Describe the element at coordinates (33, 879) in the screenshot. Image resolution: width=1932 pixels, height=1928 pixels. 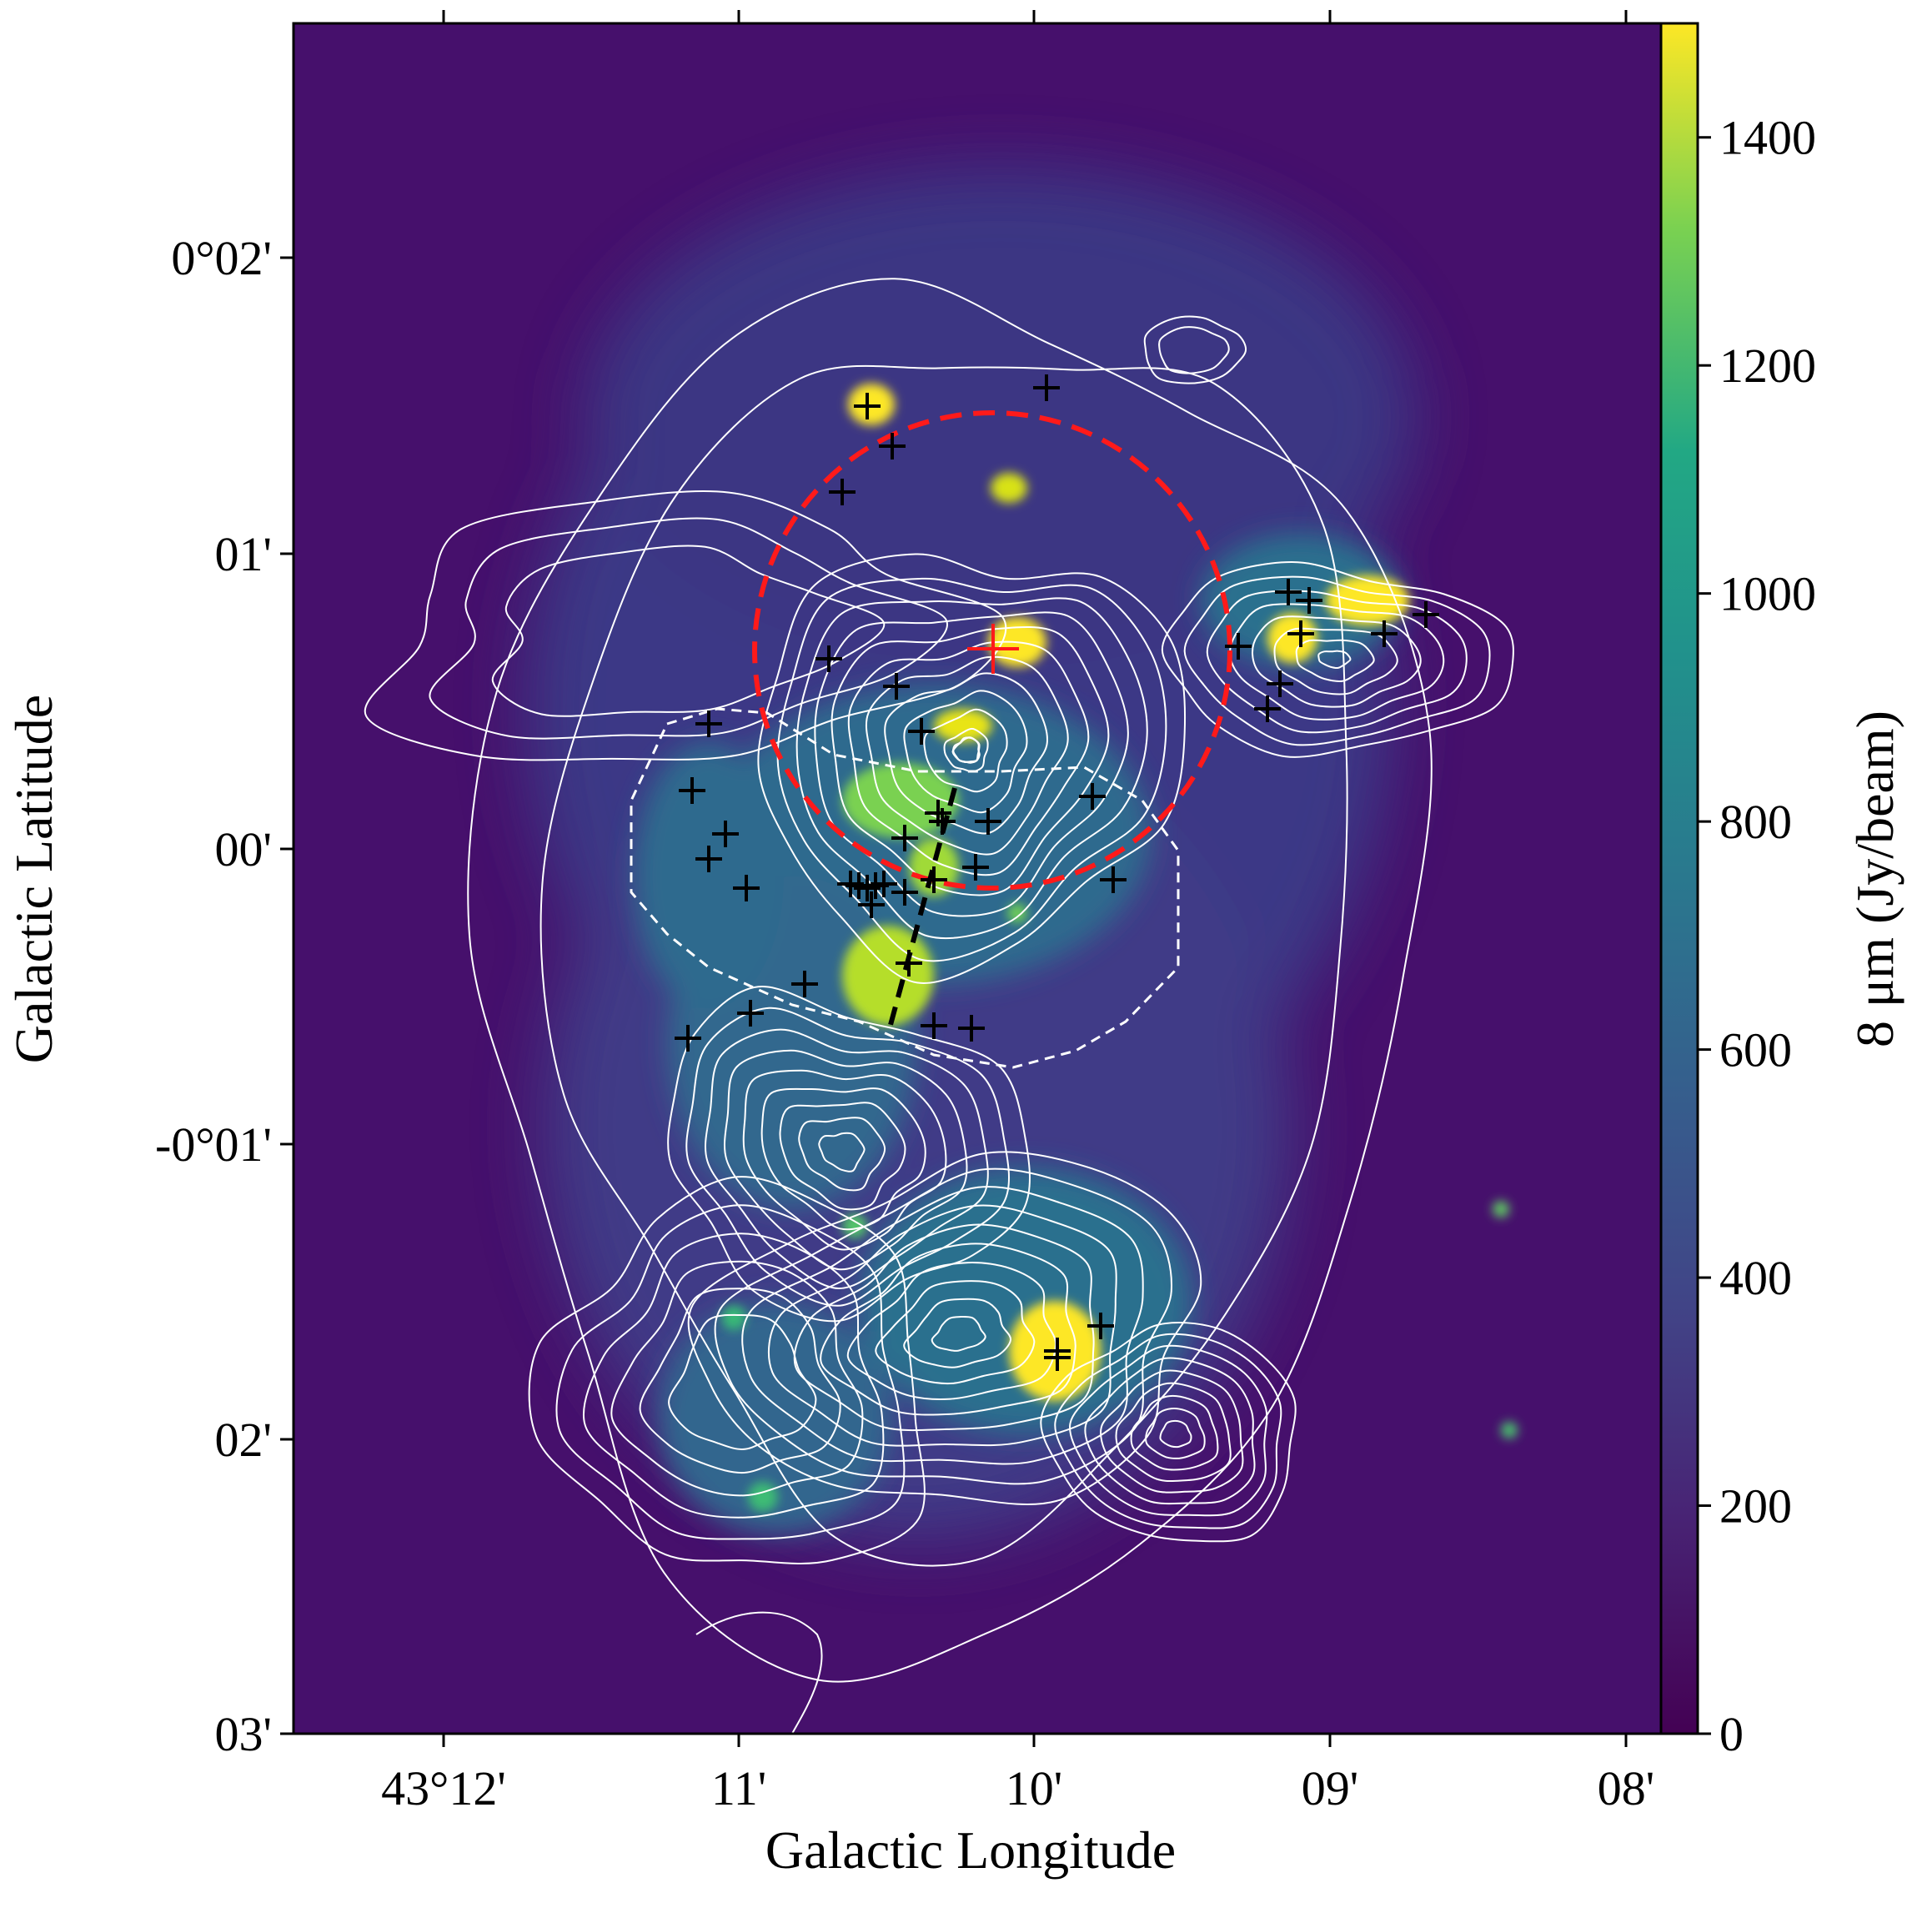
I see `y-axis-title: Galactic Latitude` at that location.